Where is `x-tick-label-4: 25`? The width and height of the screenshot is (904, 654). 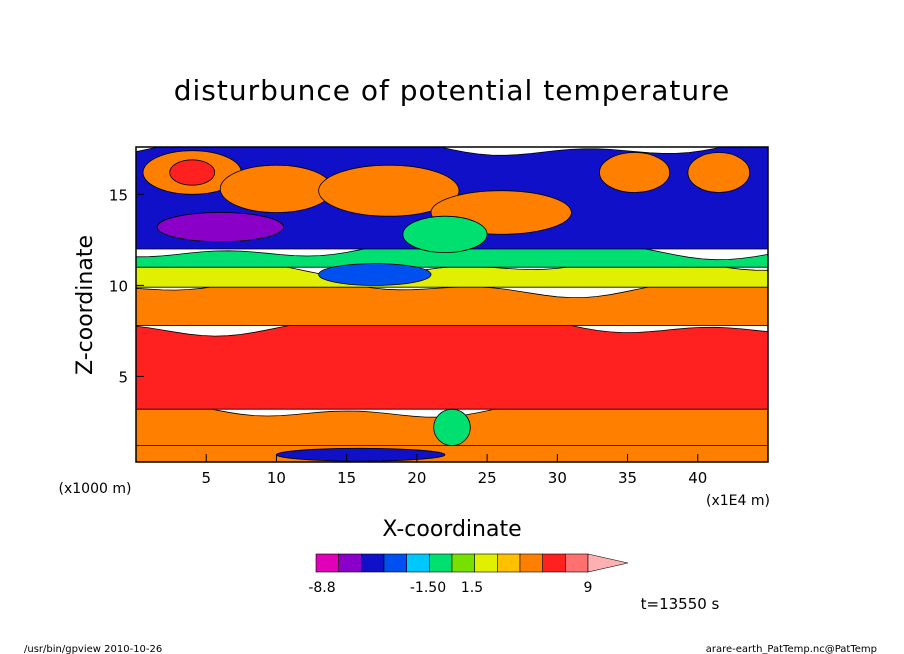 x-tick-label-4: 25 is located at coordinates (487, 478).